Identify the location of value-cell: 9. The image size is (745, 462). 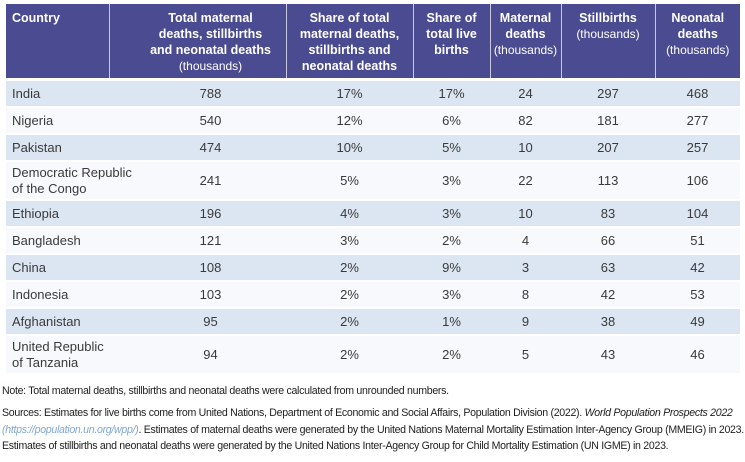
(525, 322).